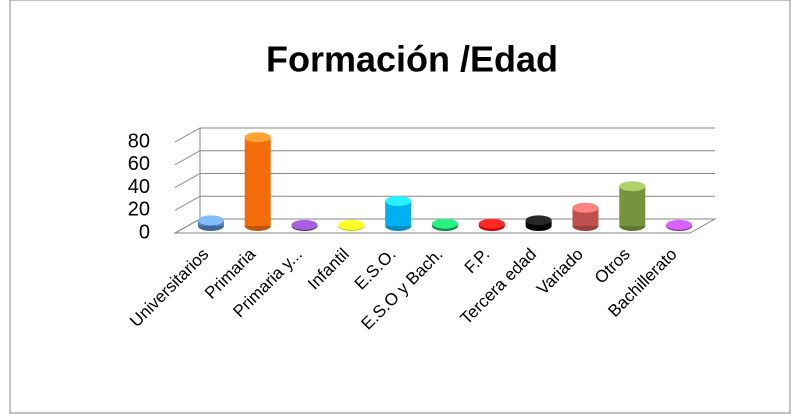 This screenshot has height=414, width=801. I want to click on y-tick-label: 0, so click(144, 232).